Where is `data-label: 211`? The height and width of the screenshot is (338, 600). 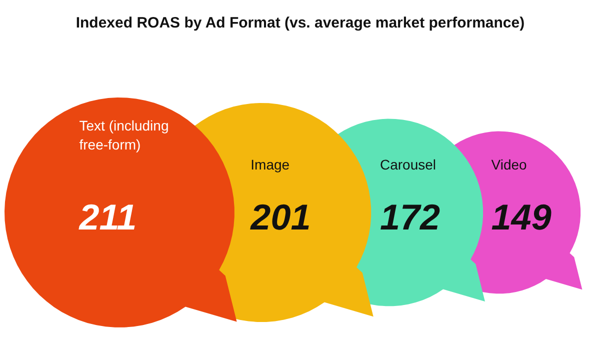
data-label: 211 is located at coordinates (107, 217).